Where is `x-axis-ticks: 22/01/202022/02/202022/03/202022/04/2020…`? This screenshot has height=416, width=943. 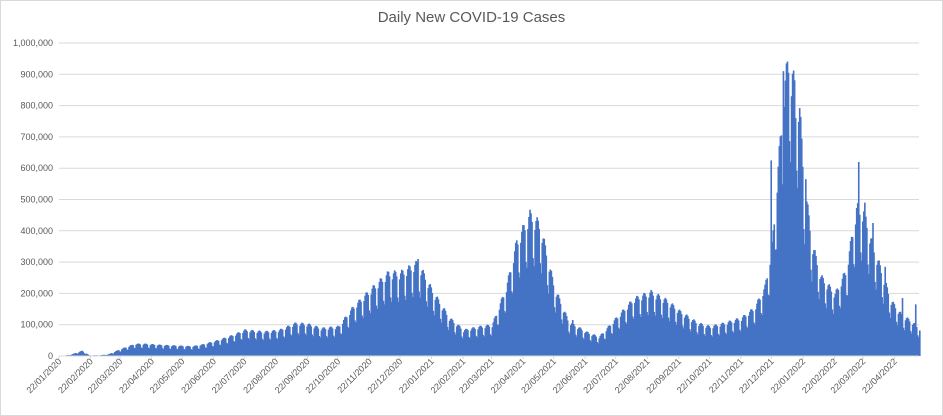 x-axis-ticks: 22/01/202022/02/202022/03/202022/04/2020… is located at coordinates (461, 375).